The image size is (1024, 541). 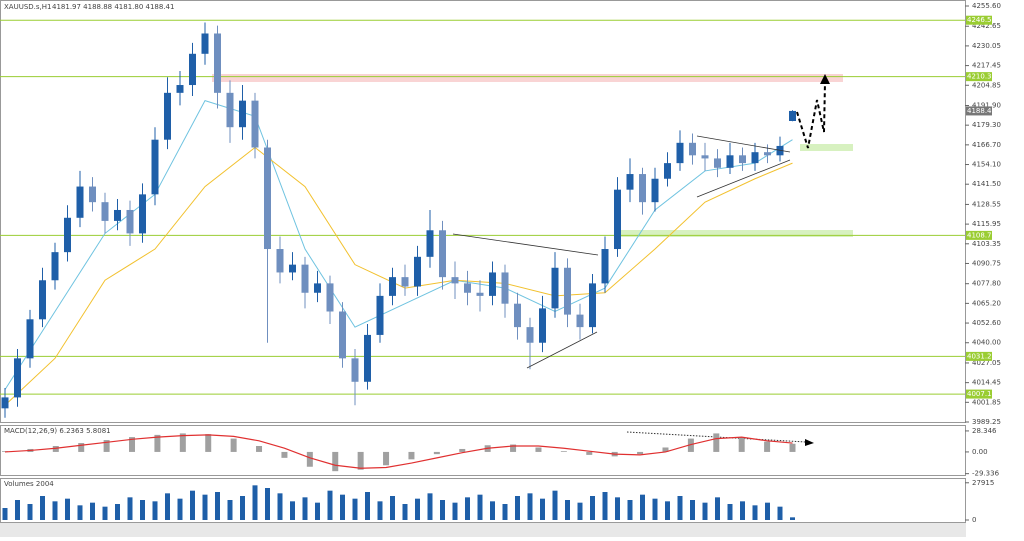 I want to click on y-tick-label: 4242.65, so click(x=986, y=26).